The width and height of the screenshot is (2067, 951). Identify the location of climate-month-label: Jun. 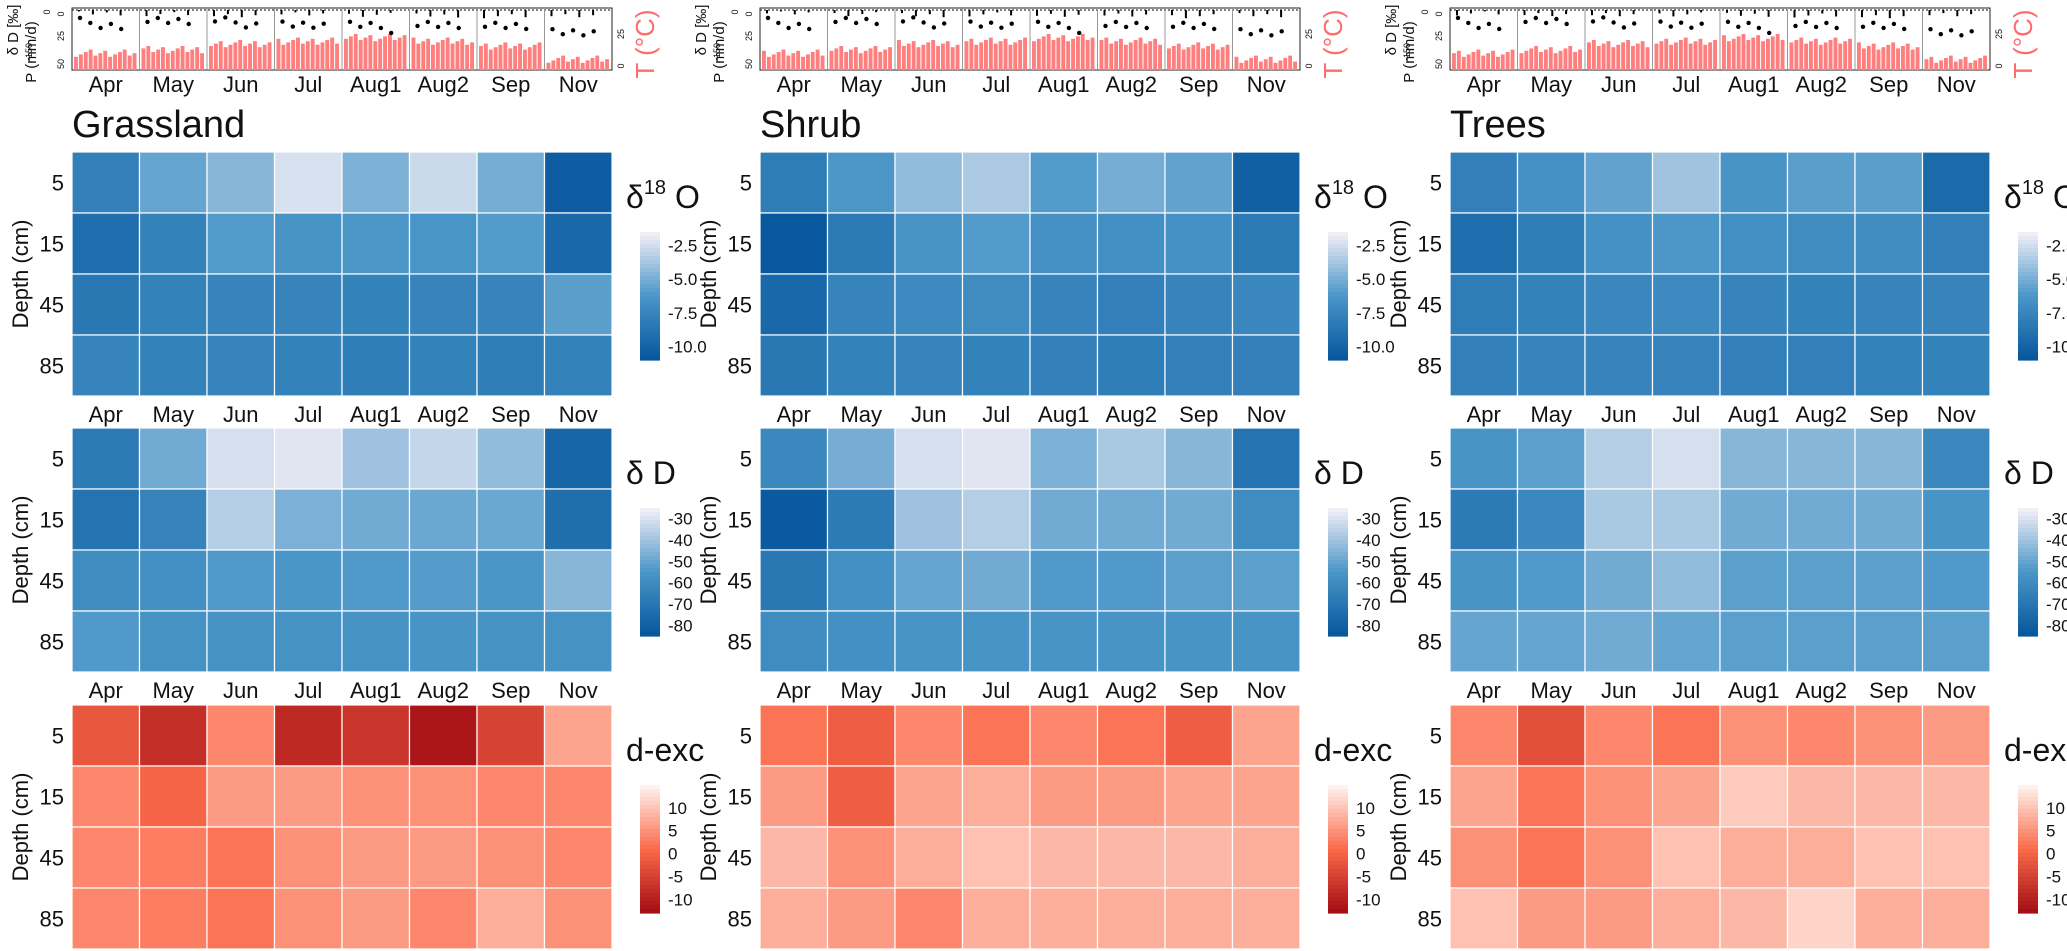
(1618, 84).